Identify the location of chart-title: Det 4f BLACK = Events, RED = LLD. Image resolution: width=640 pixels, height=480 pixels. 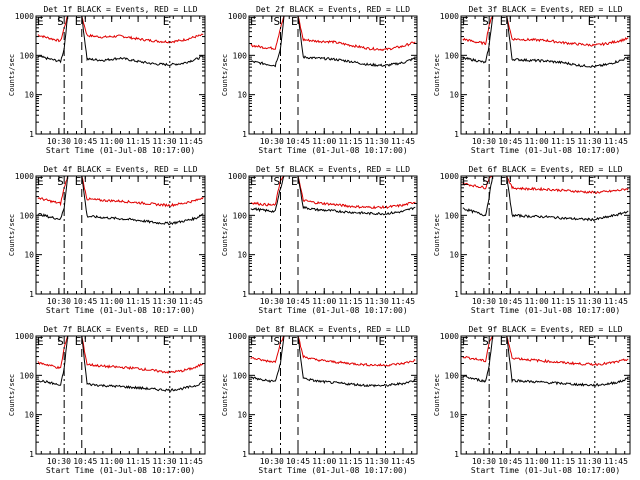
(120, 169).